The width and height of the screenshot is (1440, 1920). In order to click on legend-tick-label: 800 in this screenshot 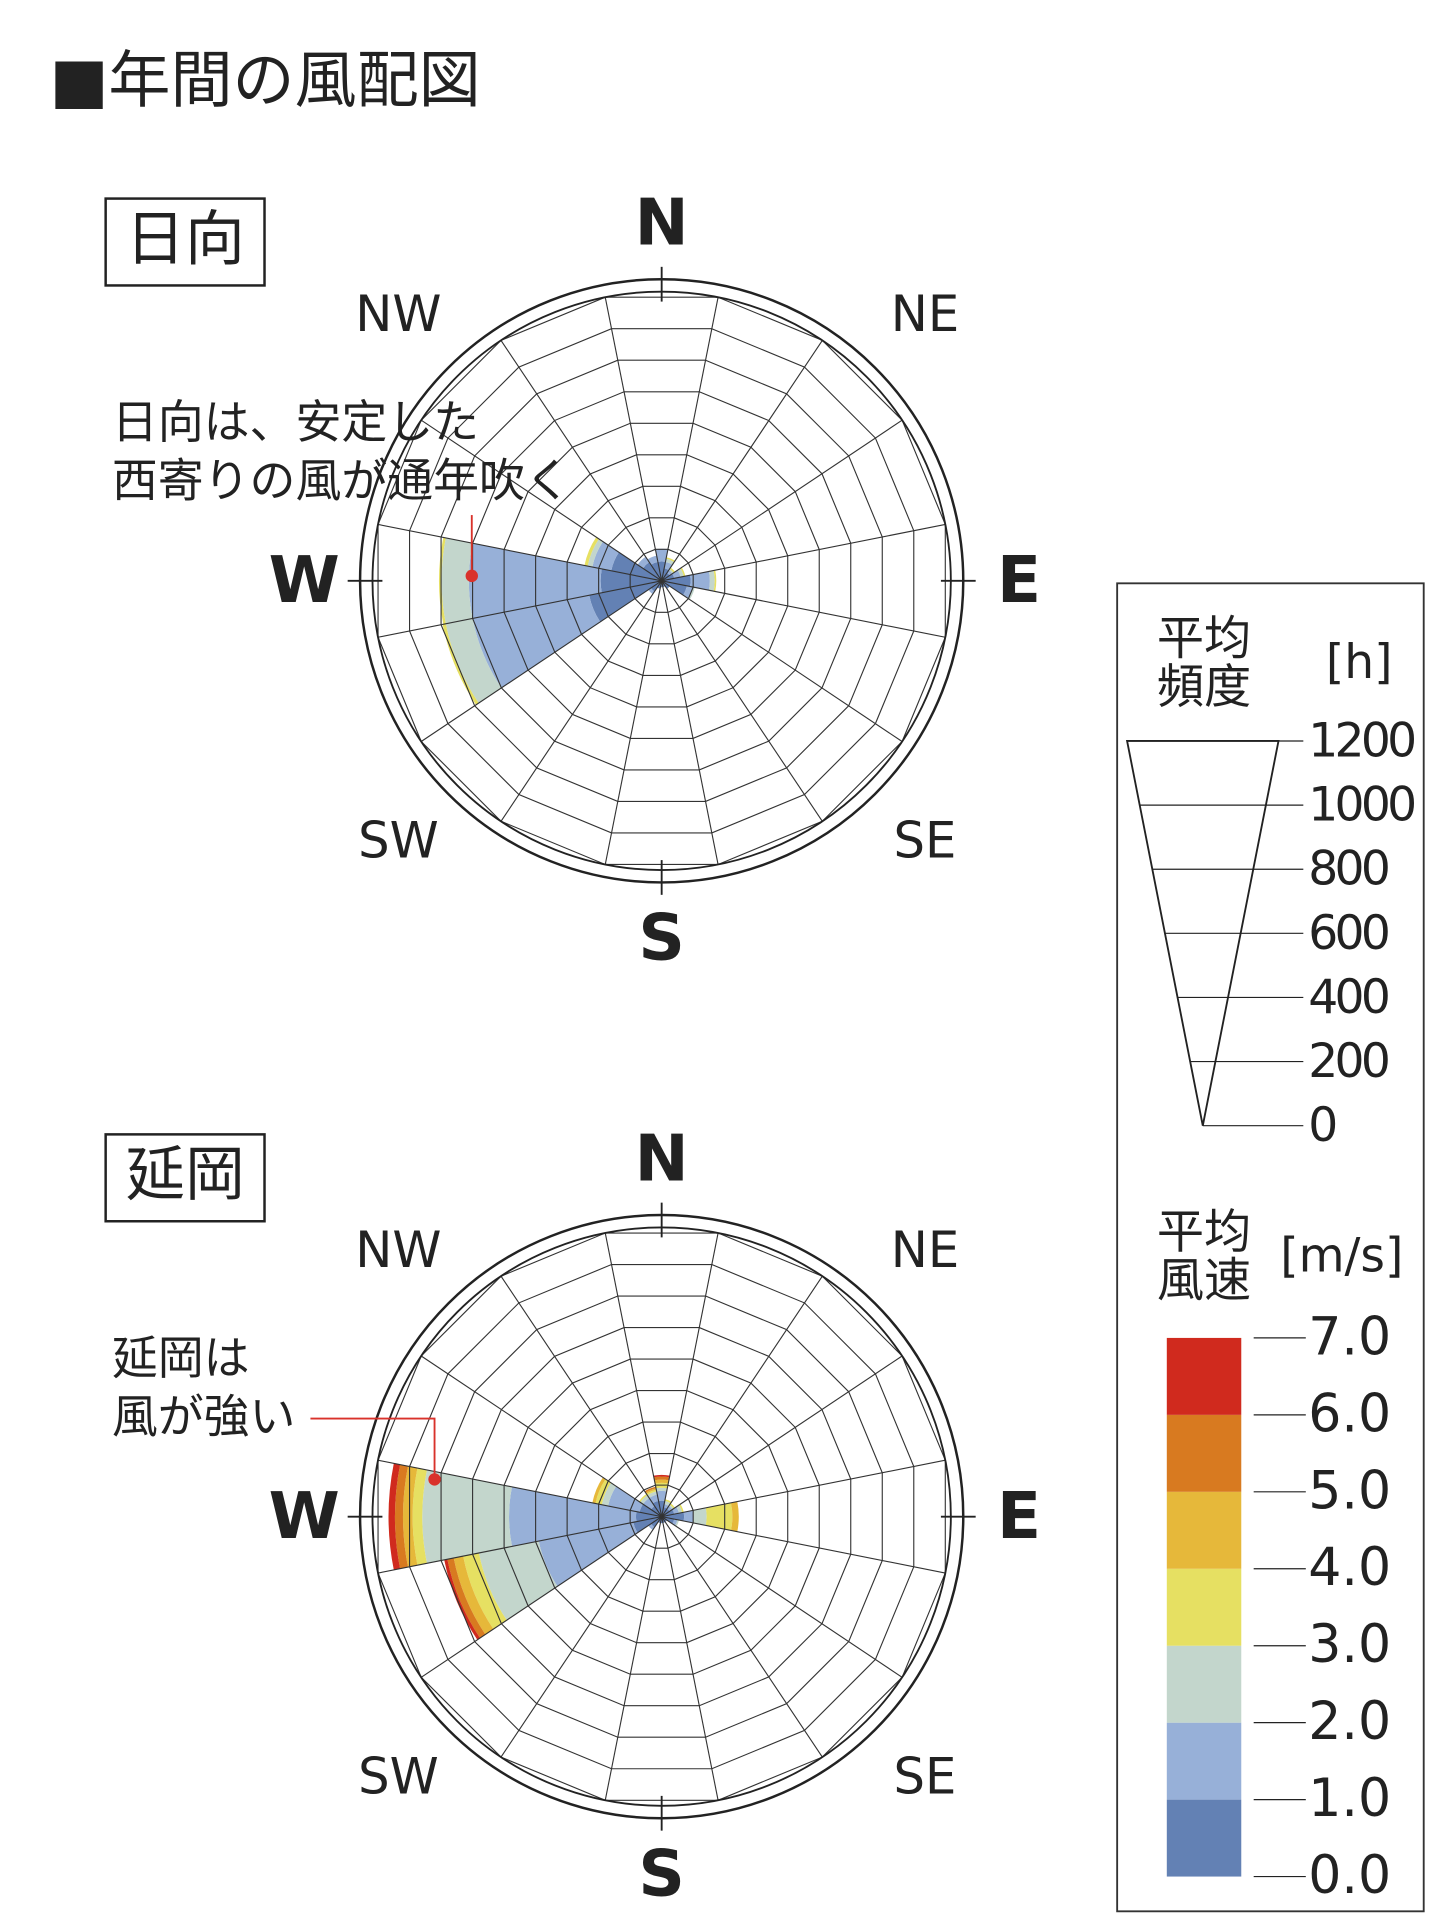, I will do `click(1348, 869)`.